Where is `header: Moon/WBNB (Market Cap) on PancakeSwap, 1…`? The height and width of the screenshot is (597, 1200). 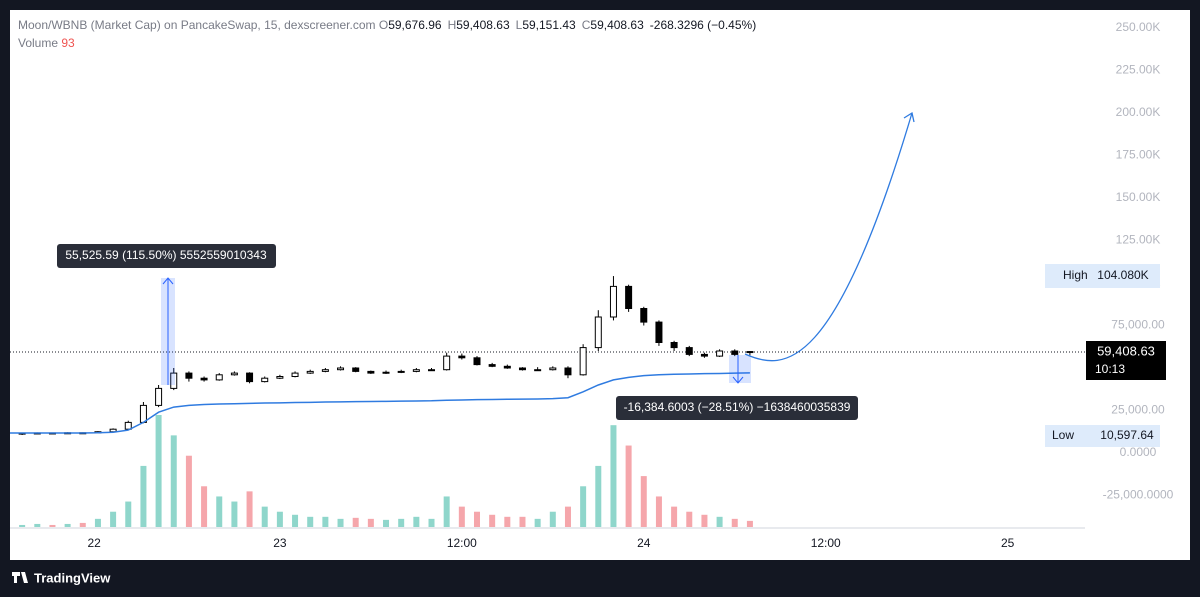 header: Moon/WBNB (Market Cap) on PancakeSwap, 1… is located at coordinates (387, 25).